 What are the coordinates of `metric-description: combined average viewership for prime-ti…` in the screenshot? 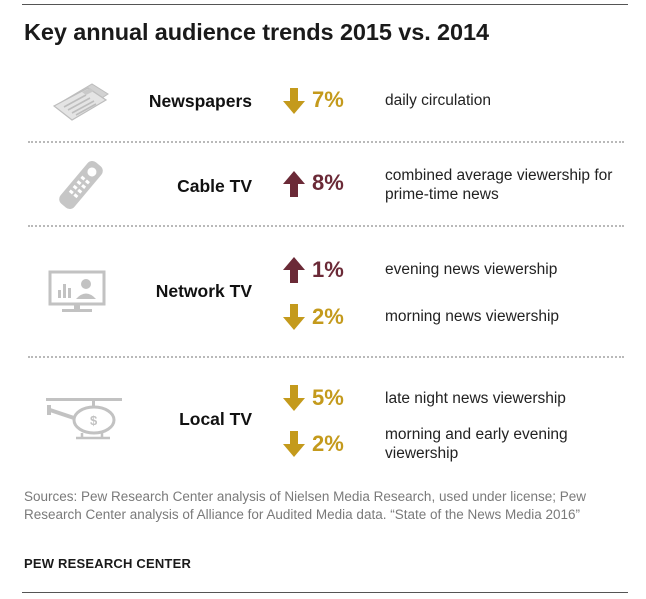 It's located at (499, 185).